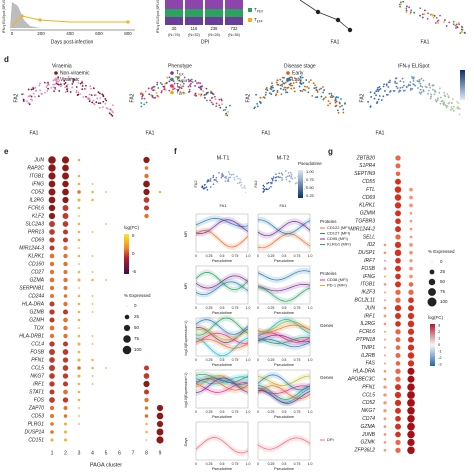  I want to click on gene-label: GZMB, so click(37, 312).